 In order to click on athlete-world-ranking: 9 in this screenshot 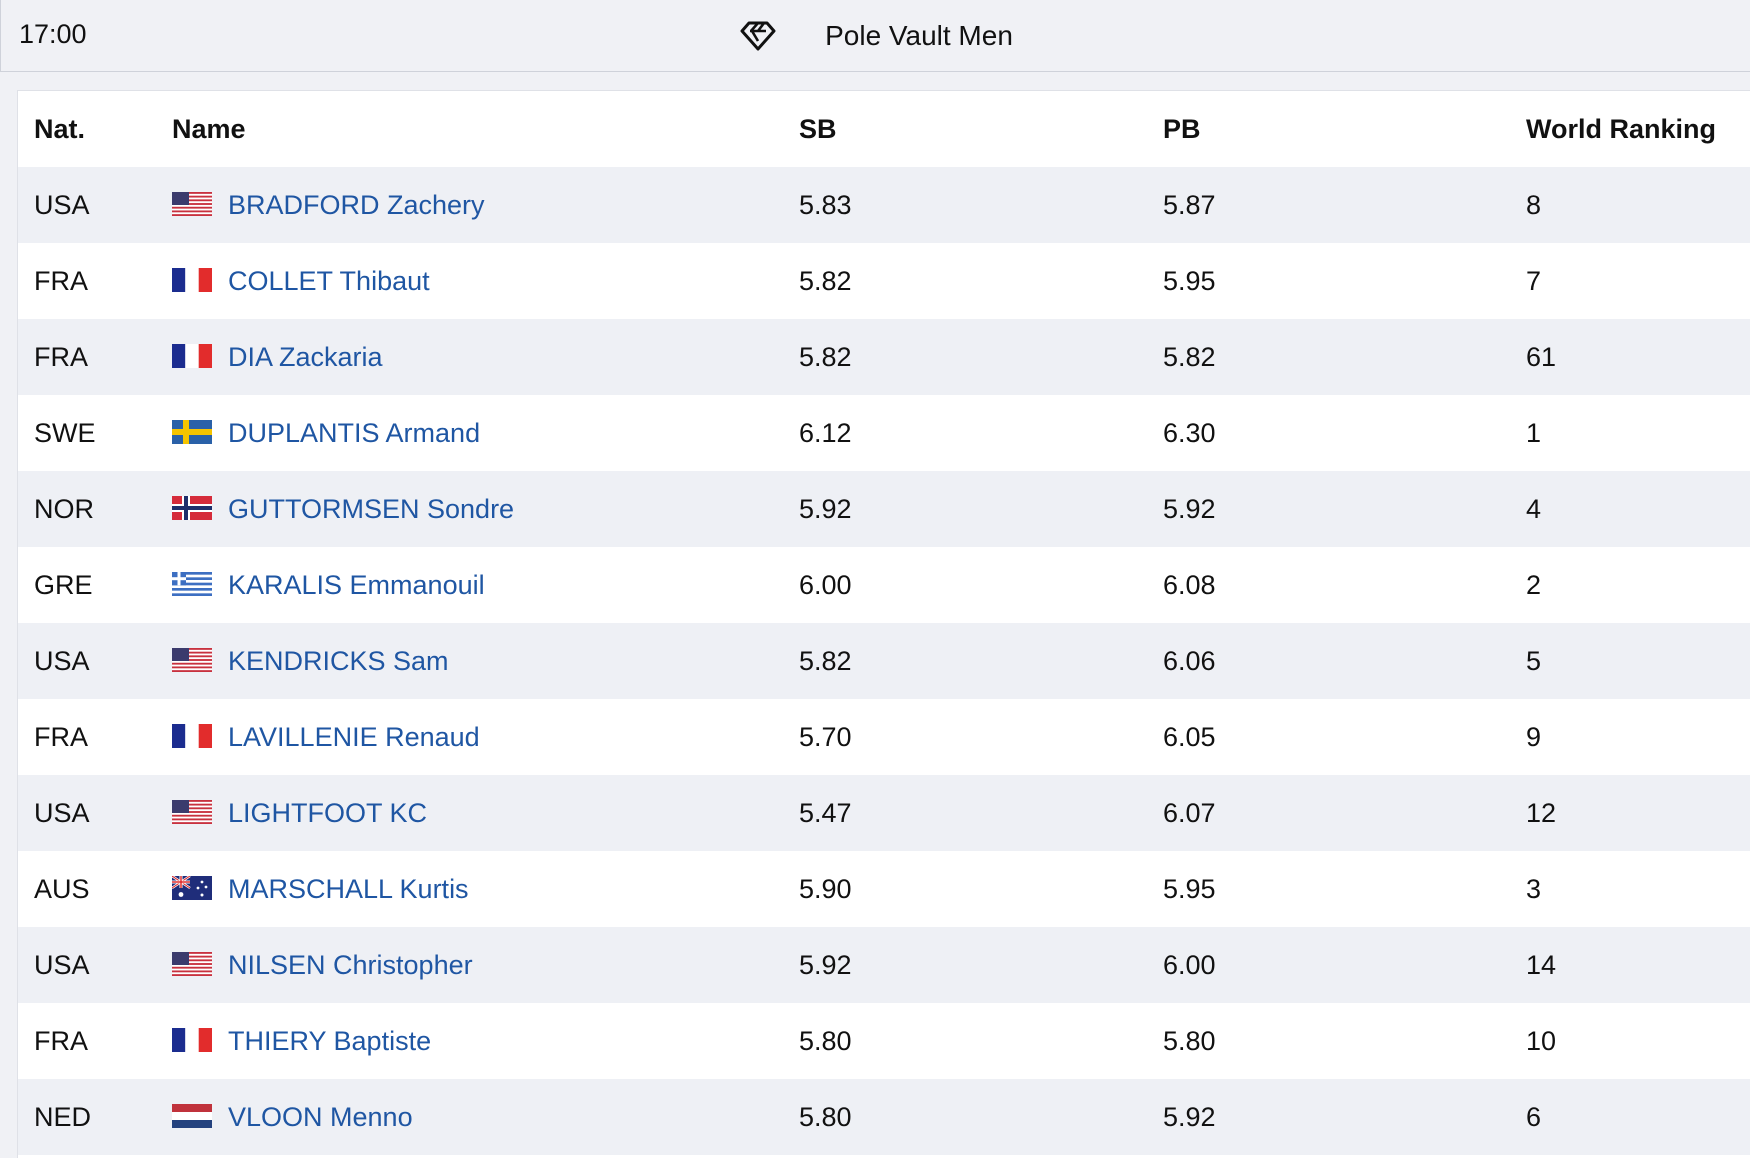, I will do `click(1534, 737)`.